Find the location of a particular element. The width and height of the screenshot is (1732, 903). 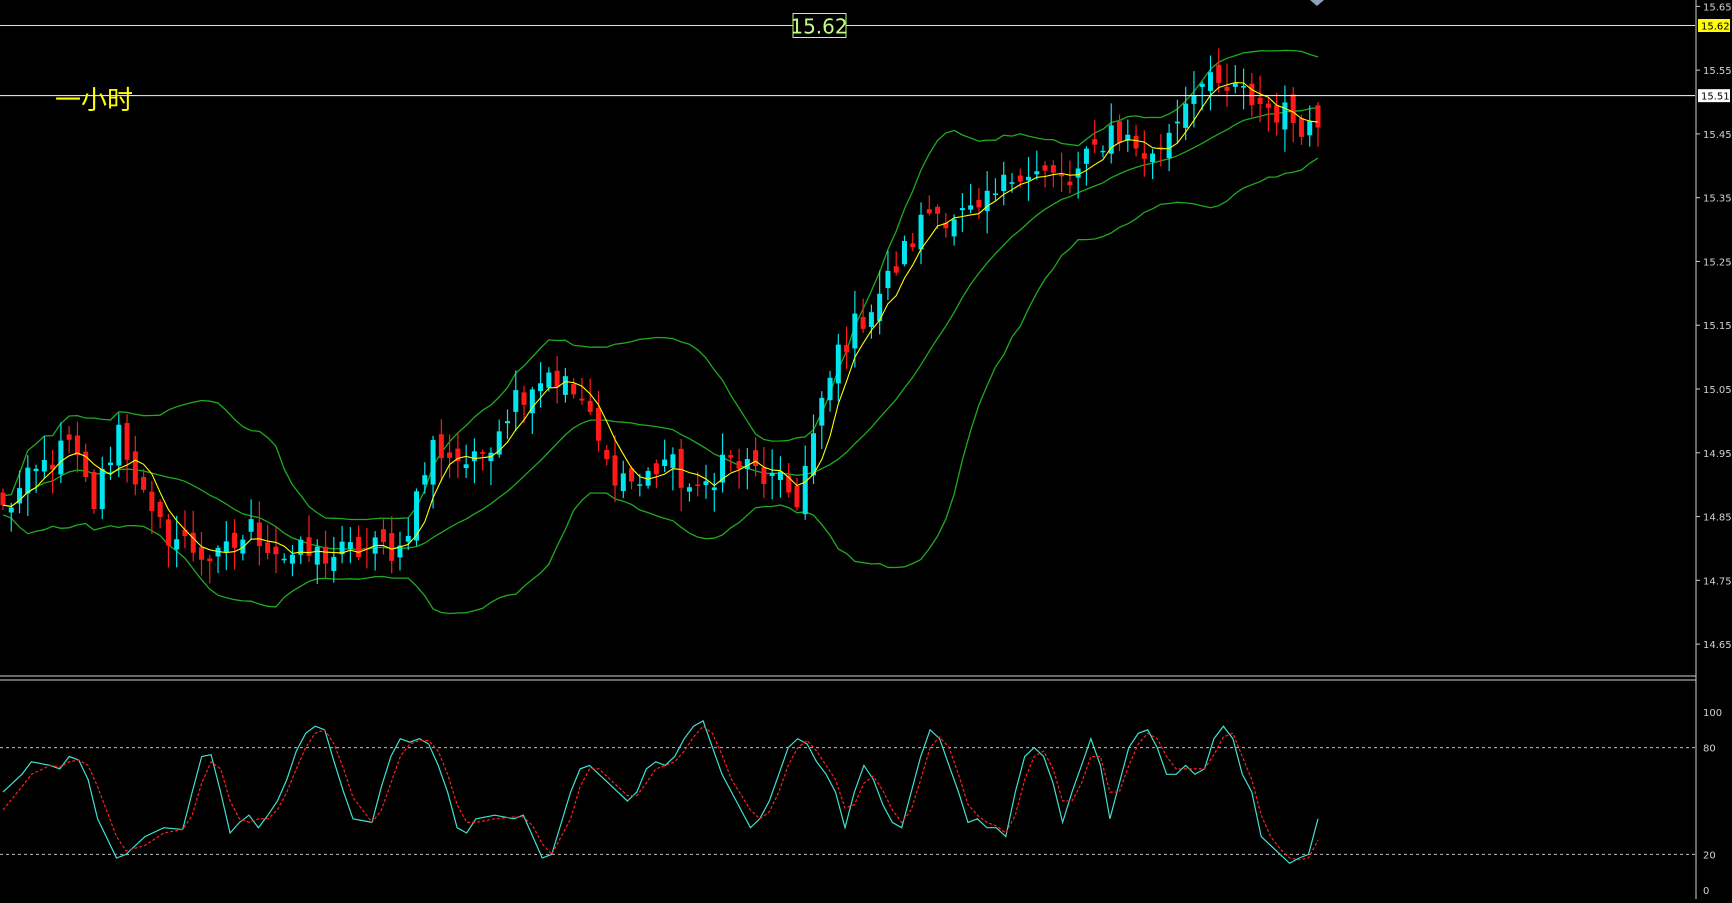

timeframe-label: 一小时 is located at coordinates (94, 101).